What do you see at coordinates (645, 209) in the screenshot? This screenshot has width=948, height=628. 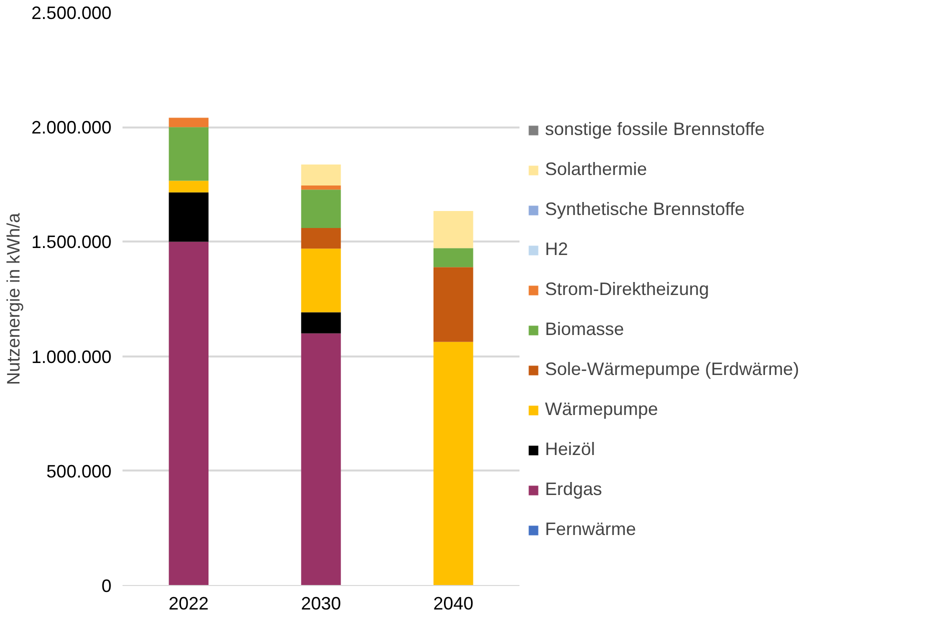 I see `legend-label: Synthetische Brennstoffe` at bounding box center [645, 209].